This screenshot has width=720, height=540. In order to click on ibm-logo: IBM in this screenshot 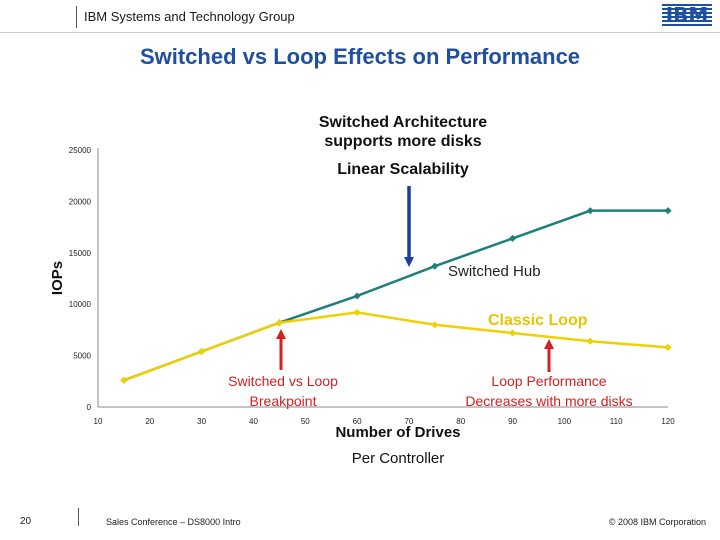, I will do `click(687, 15)`.